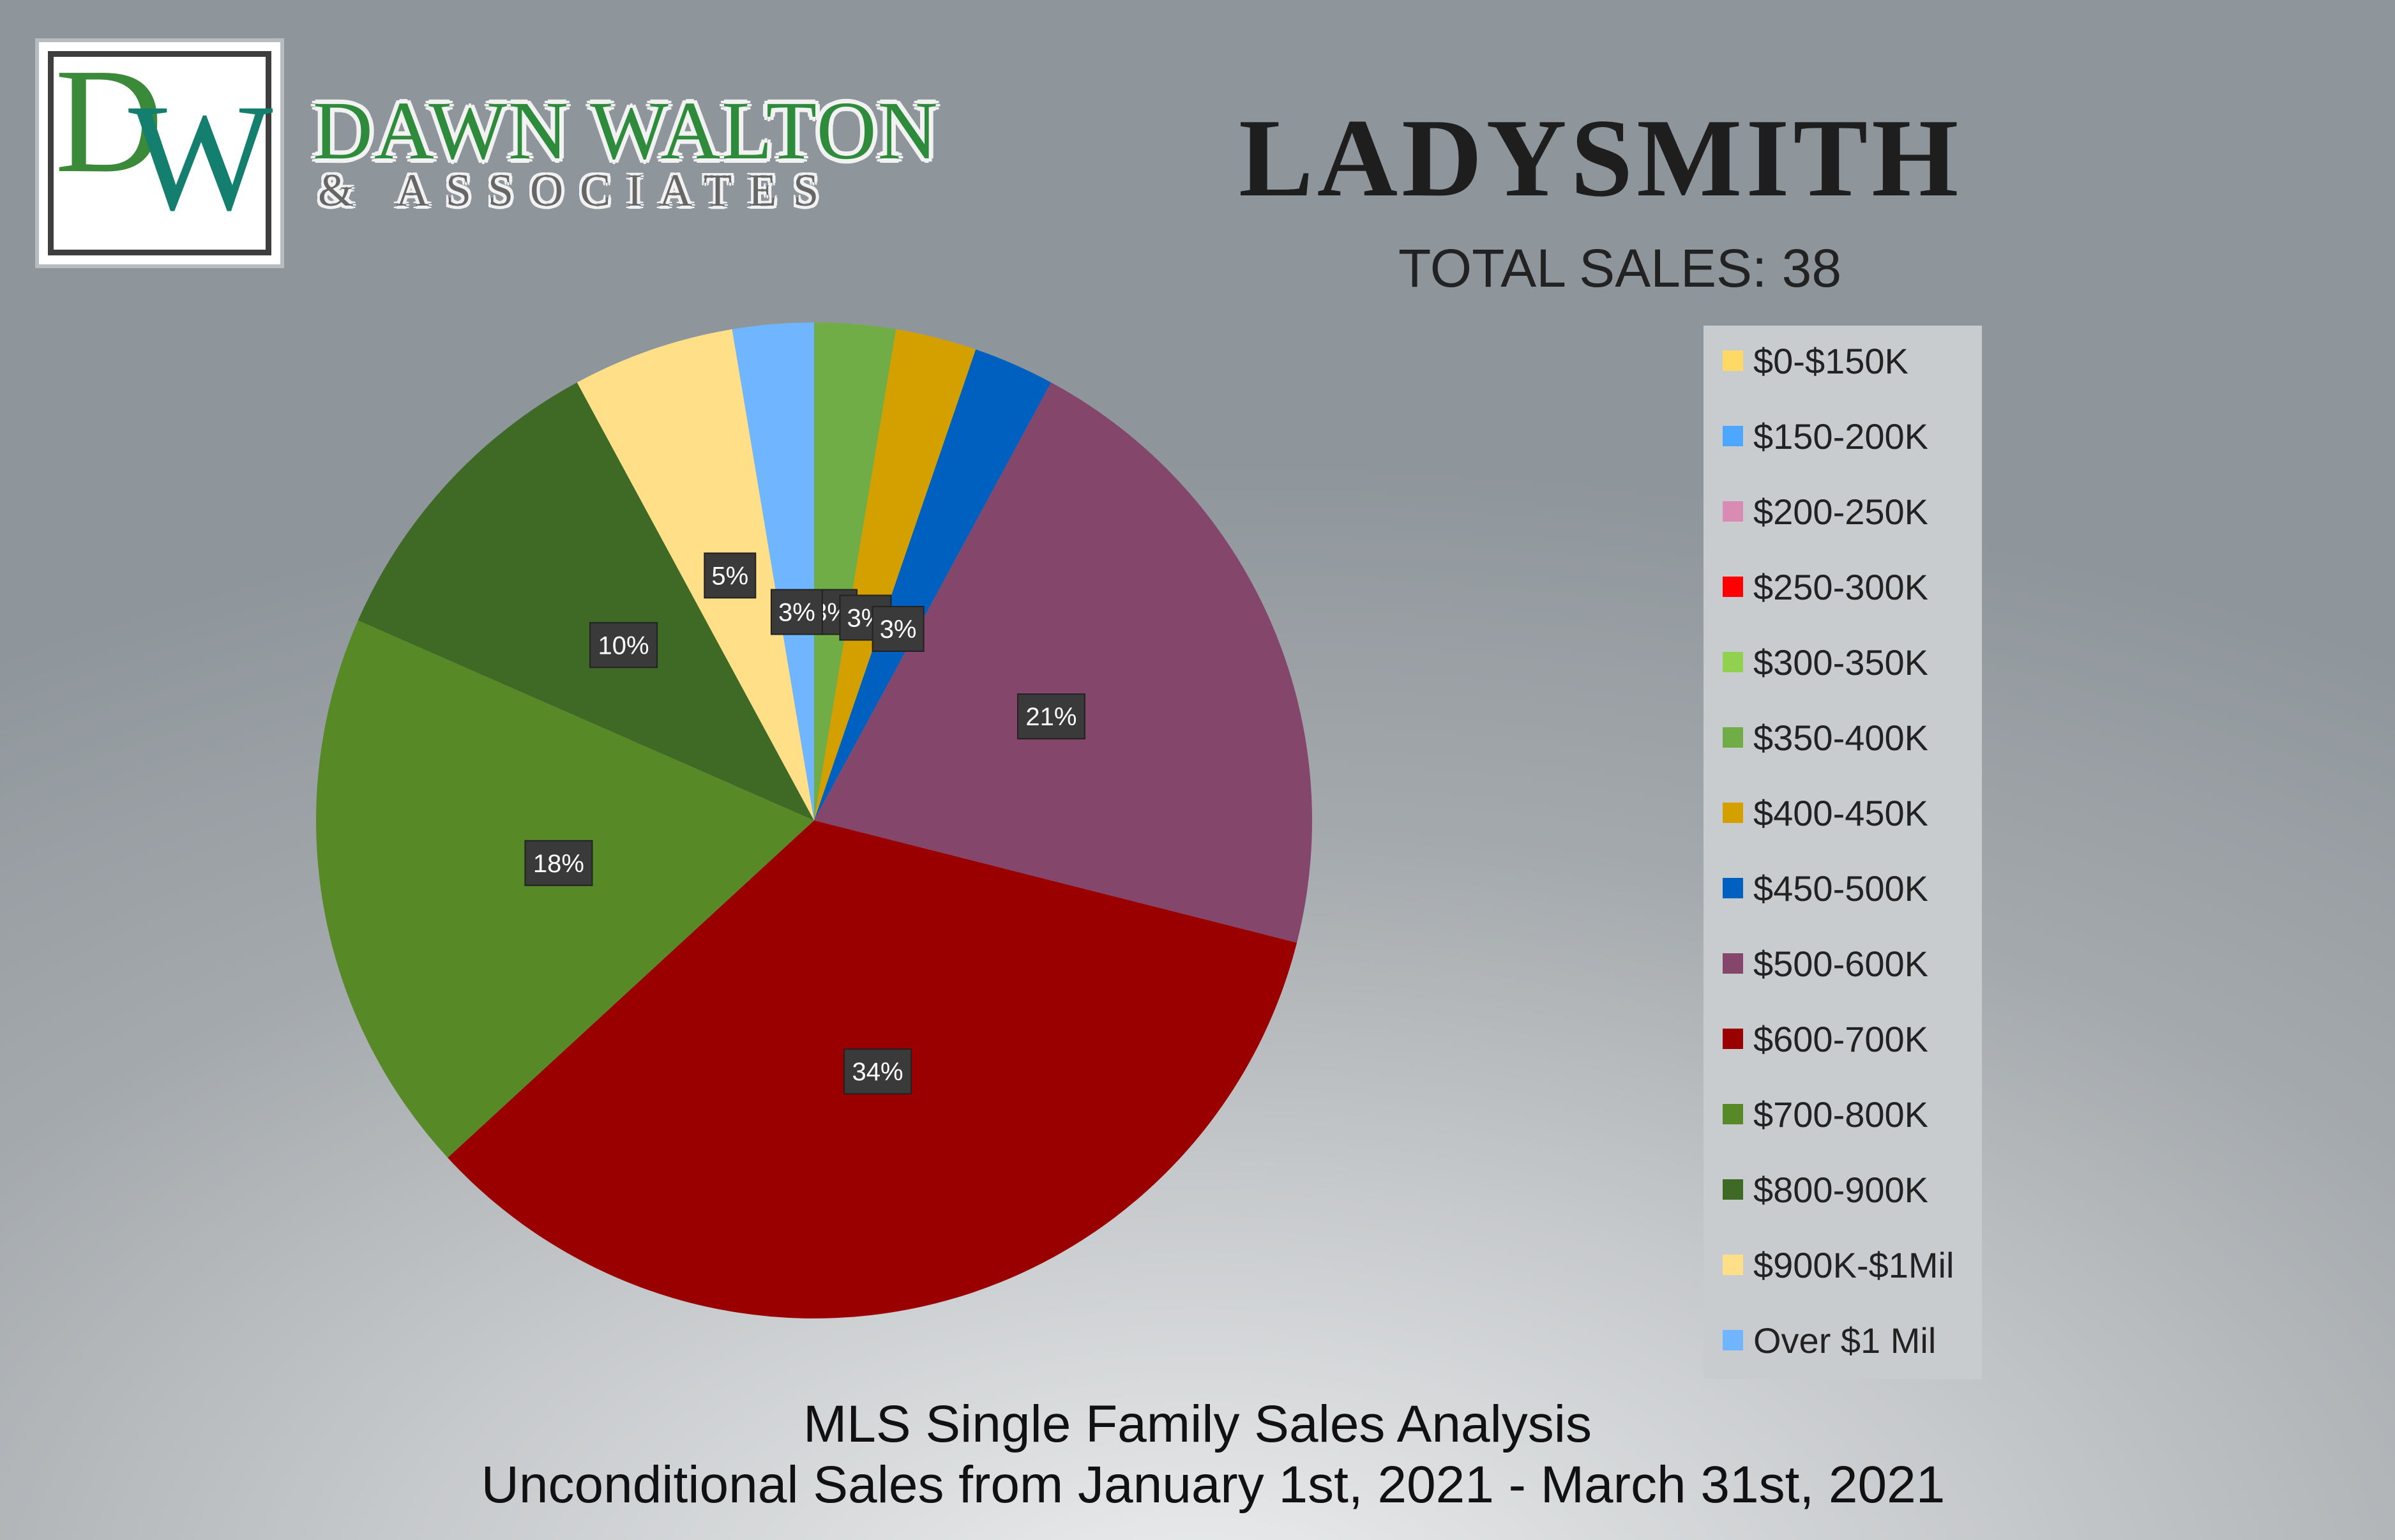 The height and width of the screenshot is (1540, 2395). I want to click on svg-text: 5%, so click(729, 576).